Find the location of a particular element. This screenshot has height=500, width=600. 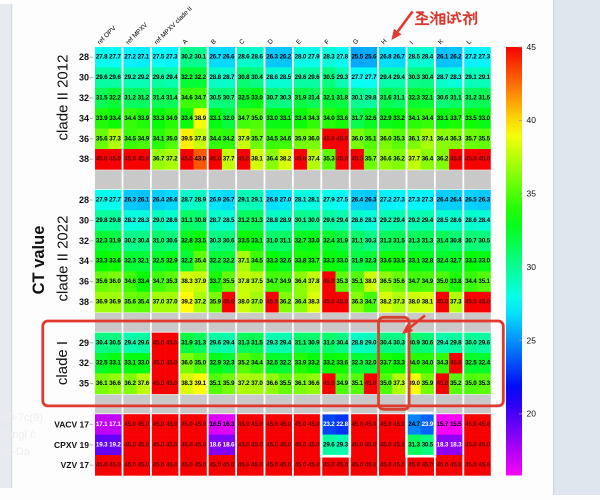

svg-text: 38 is located at coordinates (84, 302).